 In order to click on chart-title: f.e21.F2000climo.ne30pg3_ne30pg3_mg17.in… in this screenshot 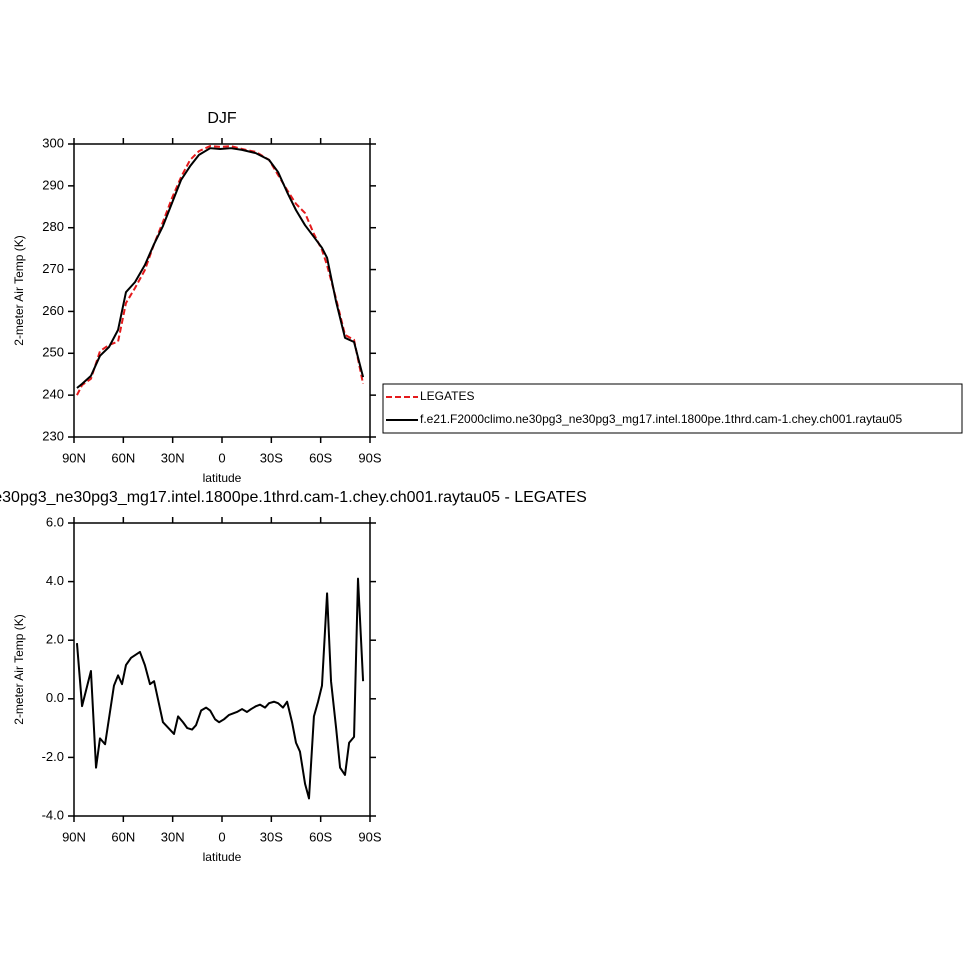, I will do `click(293, 497)`.